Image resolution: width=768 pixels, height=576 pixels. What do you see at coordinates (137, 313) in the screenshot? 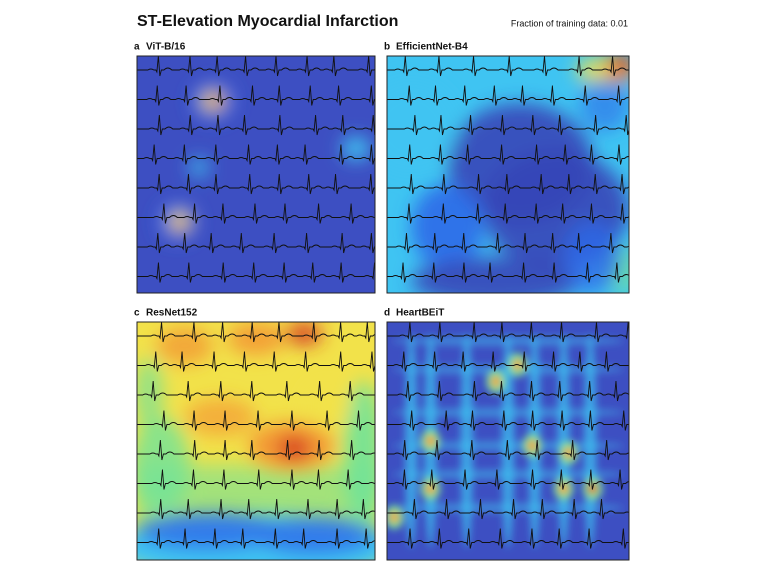
I see `panel-letter: c` at bounding box center [137, 313].